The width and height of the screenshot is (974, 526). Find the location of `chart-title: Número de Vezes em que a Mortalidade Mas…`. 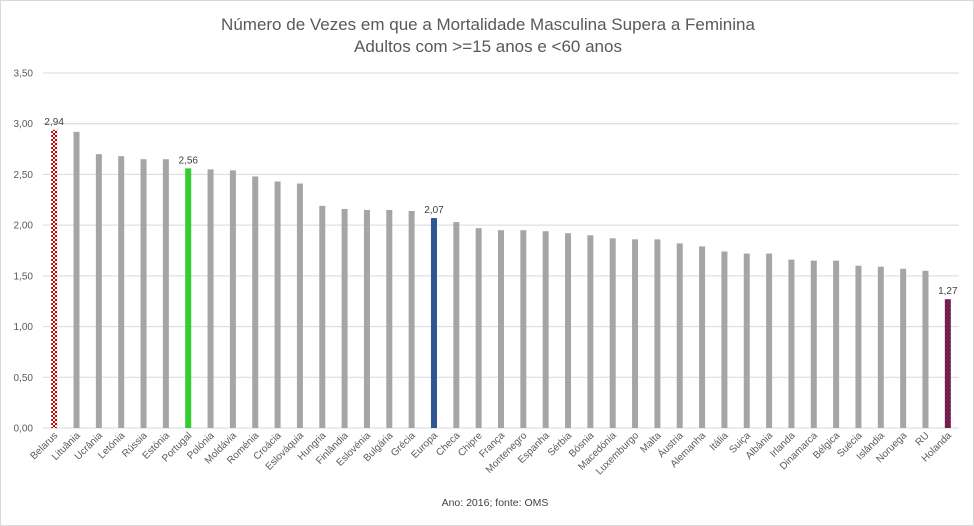

chart-title: Número de Vezes em que a Mortalidade Mas… is located at coordinates (488, 24).